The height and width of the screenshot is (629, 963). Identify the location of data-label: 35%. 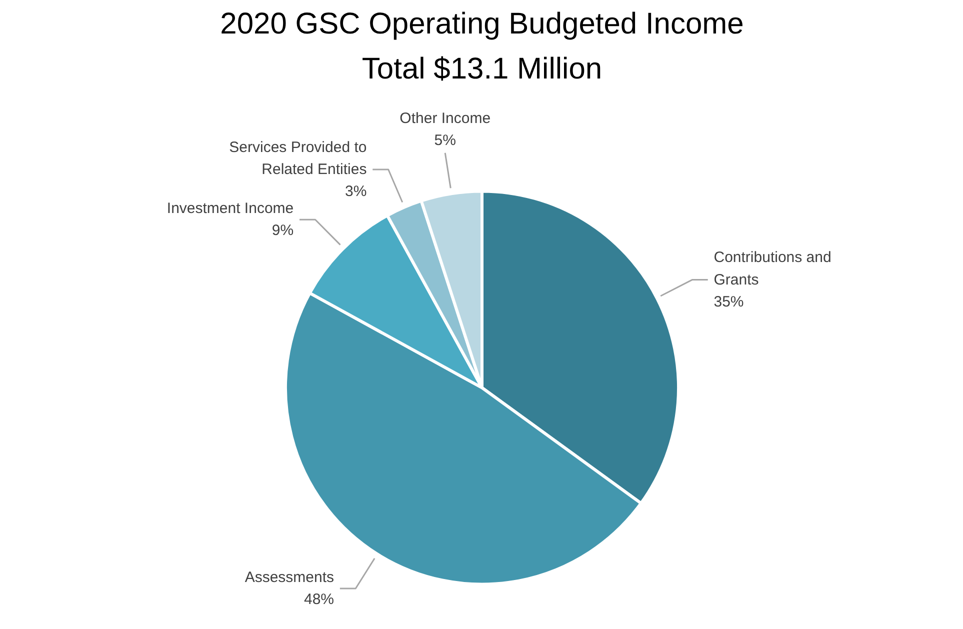
(729, 301).